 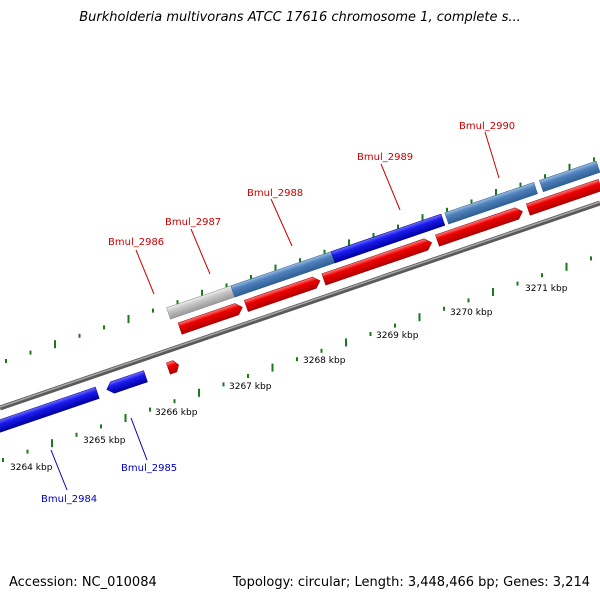 I want to click on gene-label-bmul-2984: Bmul_2984, so click(x=69, y=499).